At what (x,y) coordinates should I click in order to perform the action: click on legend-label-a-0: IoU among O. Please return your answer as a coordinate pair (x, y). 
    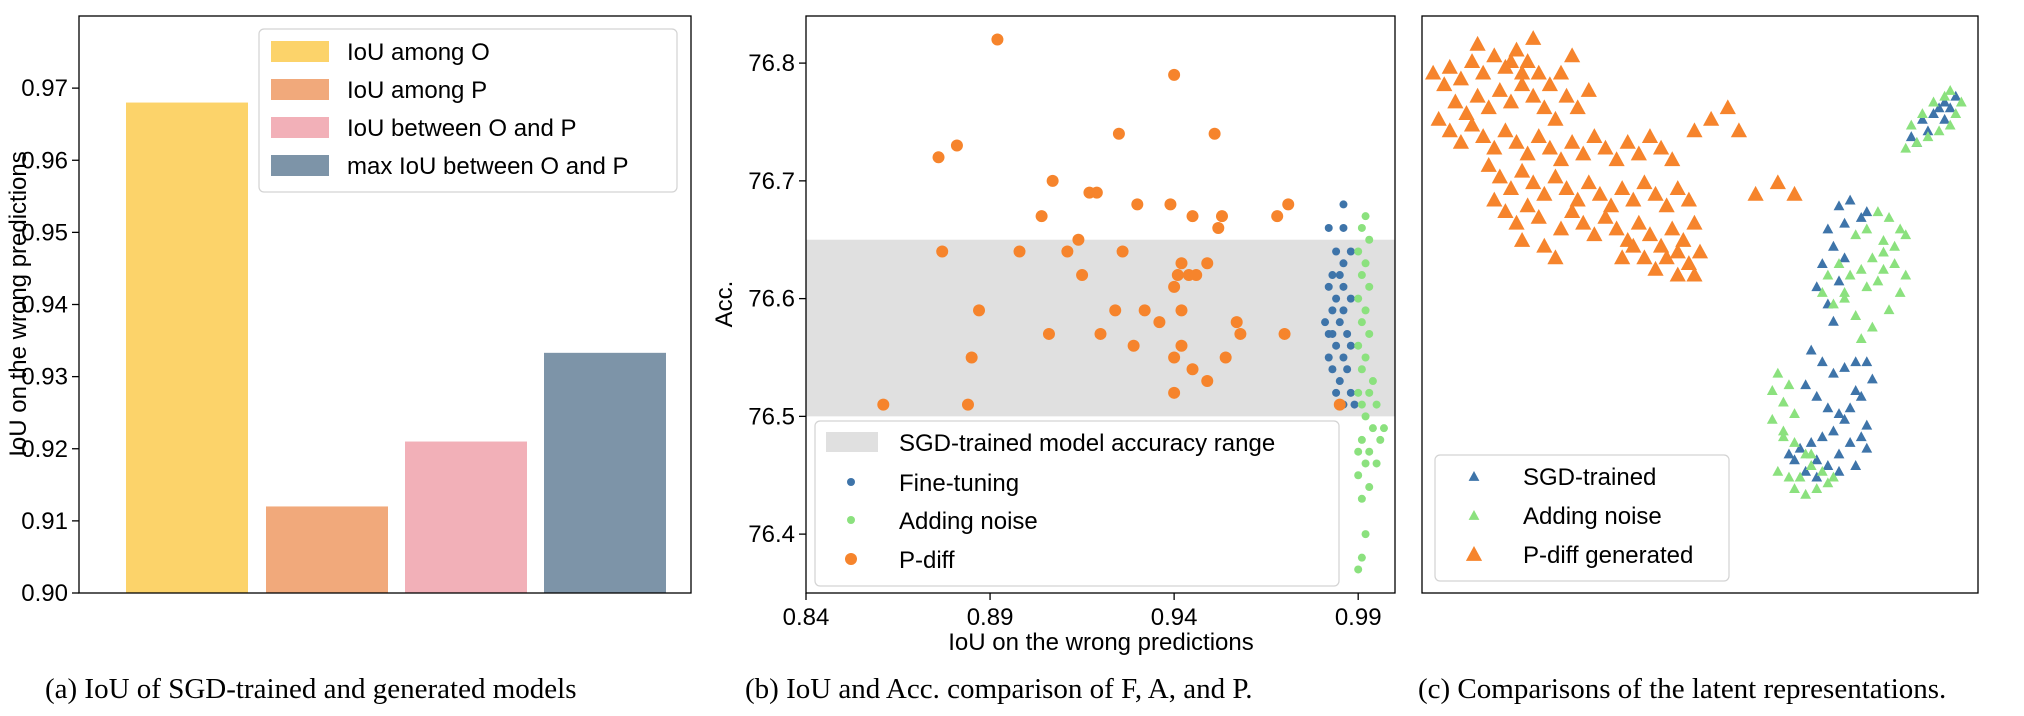
    Looking at the image, I should click on (418, 52).